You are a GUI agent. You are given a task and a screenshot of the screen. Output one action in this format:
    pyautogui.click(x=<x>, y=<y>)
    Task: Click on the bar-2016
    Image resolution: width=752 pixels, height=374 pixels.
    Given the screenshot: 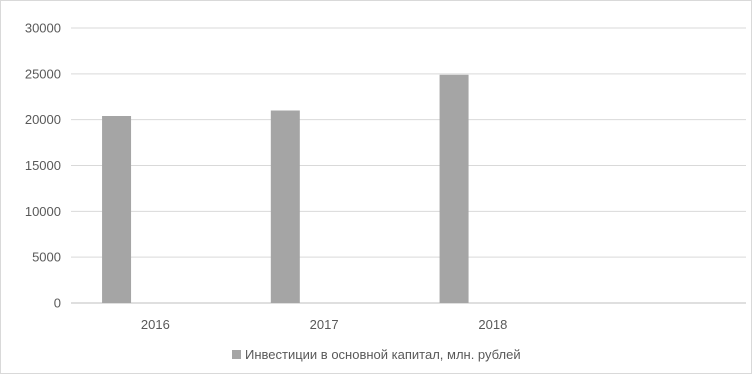 What is the action you would take?
    pyautogui.click(x=117, y=209)
    